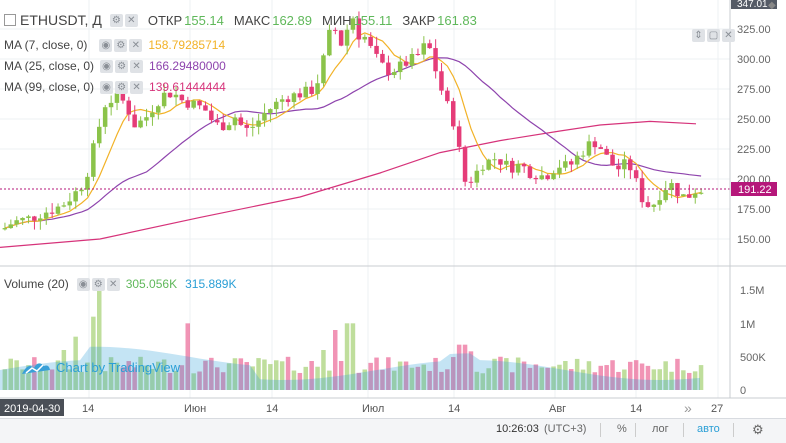 The image size is (786, 443). I want to click on volume-value-2: 315.889K, so click(211, 284).